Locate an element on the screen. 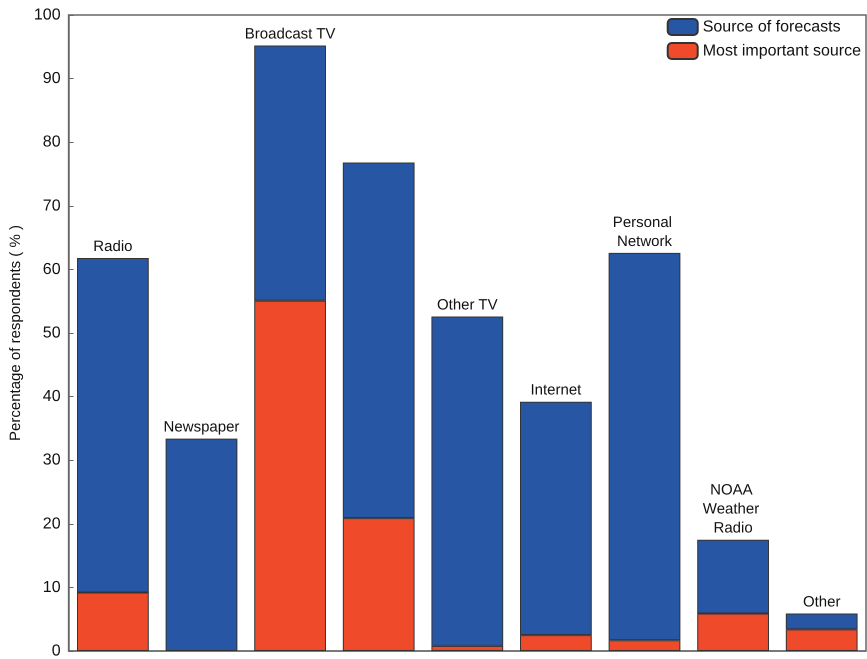 The image size is (867, 659). y-tick-label: 20 is located at coordinates (51, 523).